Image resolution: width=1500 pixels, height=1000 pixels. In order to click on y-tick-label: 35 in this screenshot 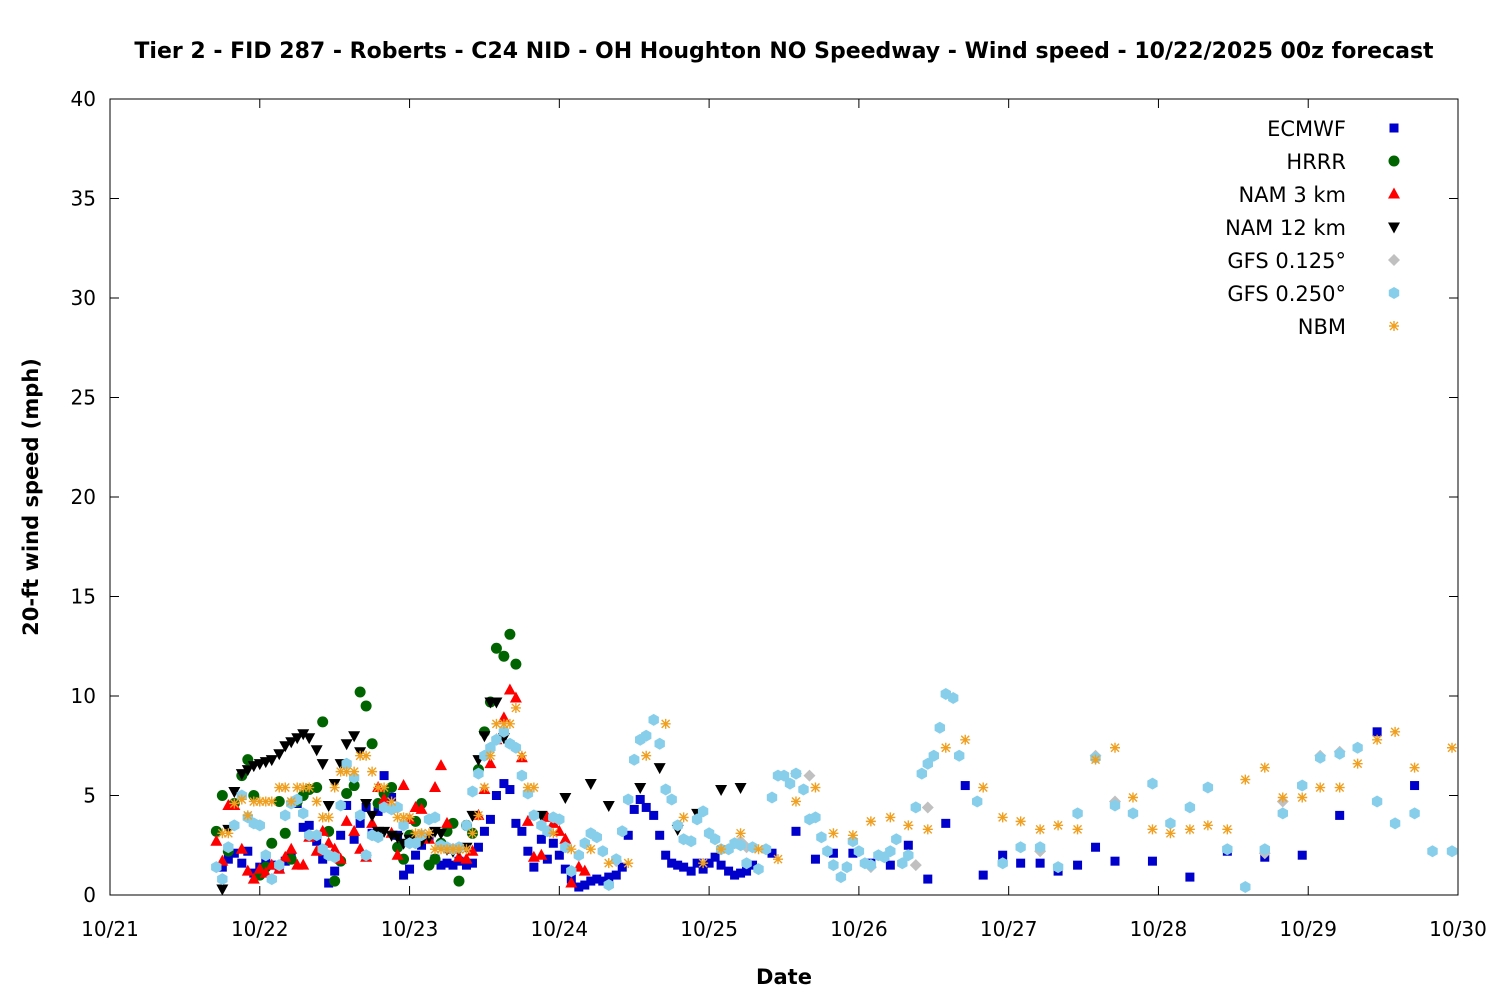, I will do `click(83, 199)`.